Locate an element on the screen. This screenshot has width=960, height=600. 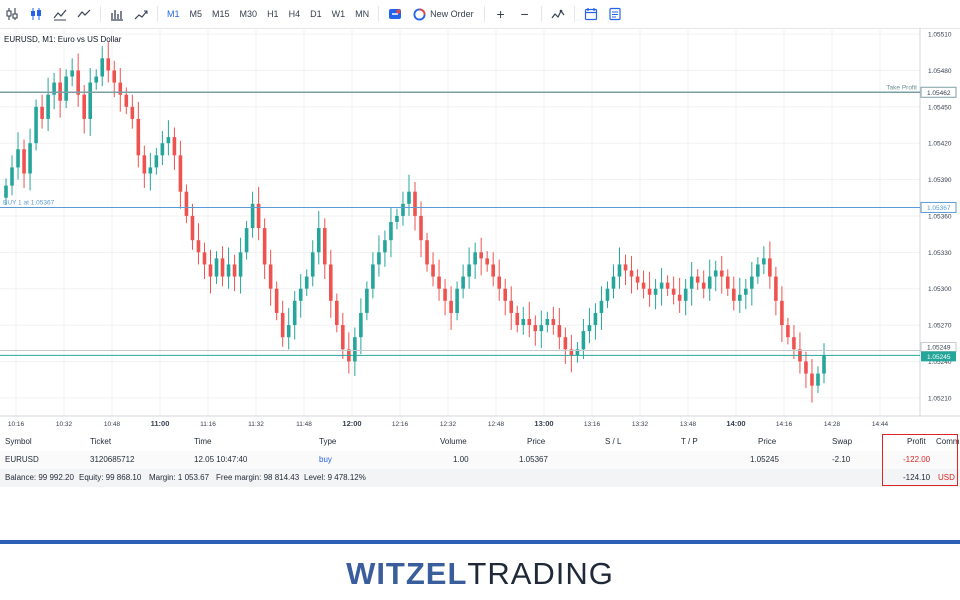
column-header-type: Type is located at coordinates (328, 441).